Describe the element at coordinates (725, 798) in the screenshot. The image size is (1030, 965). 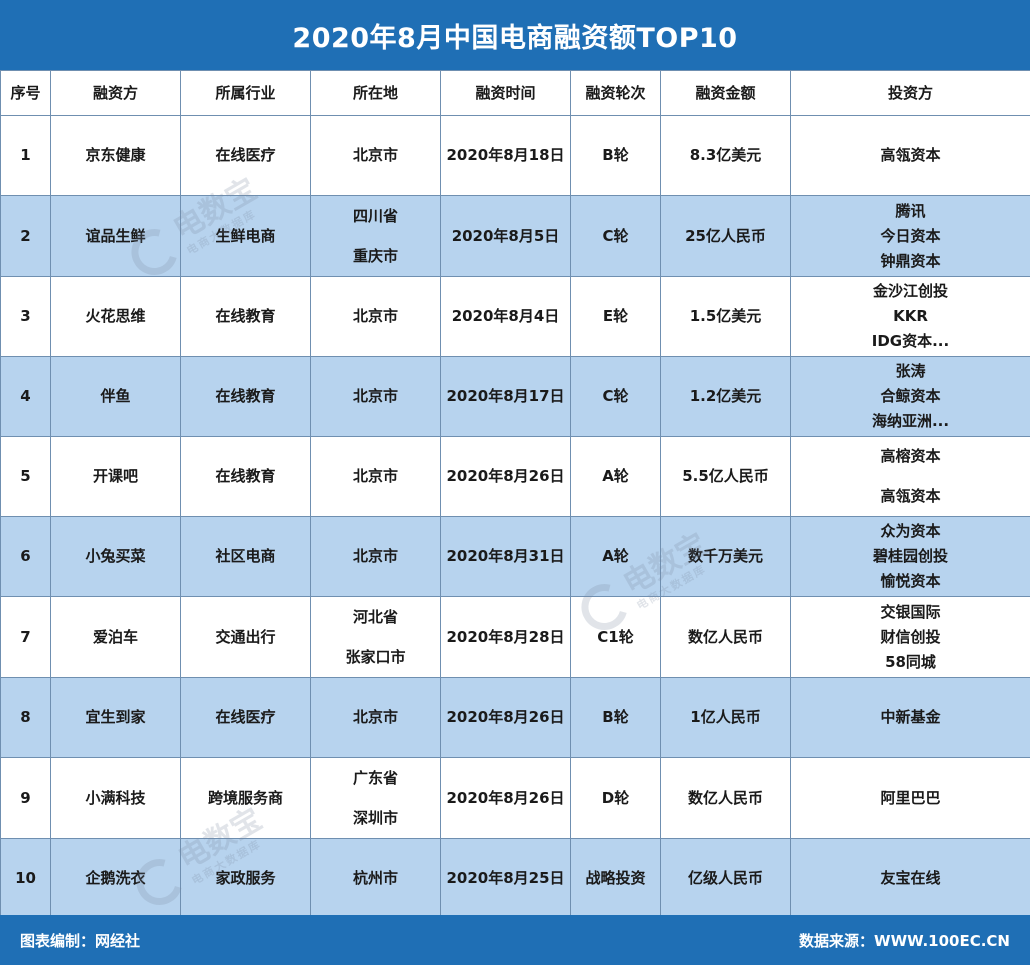
I see `cell-amount: 数亿人民币` at that location.